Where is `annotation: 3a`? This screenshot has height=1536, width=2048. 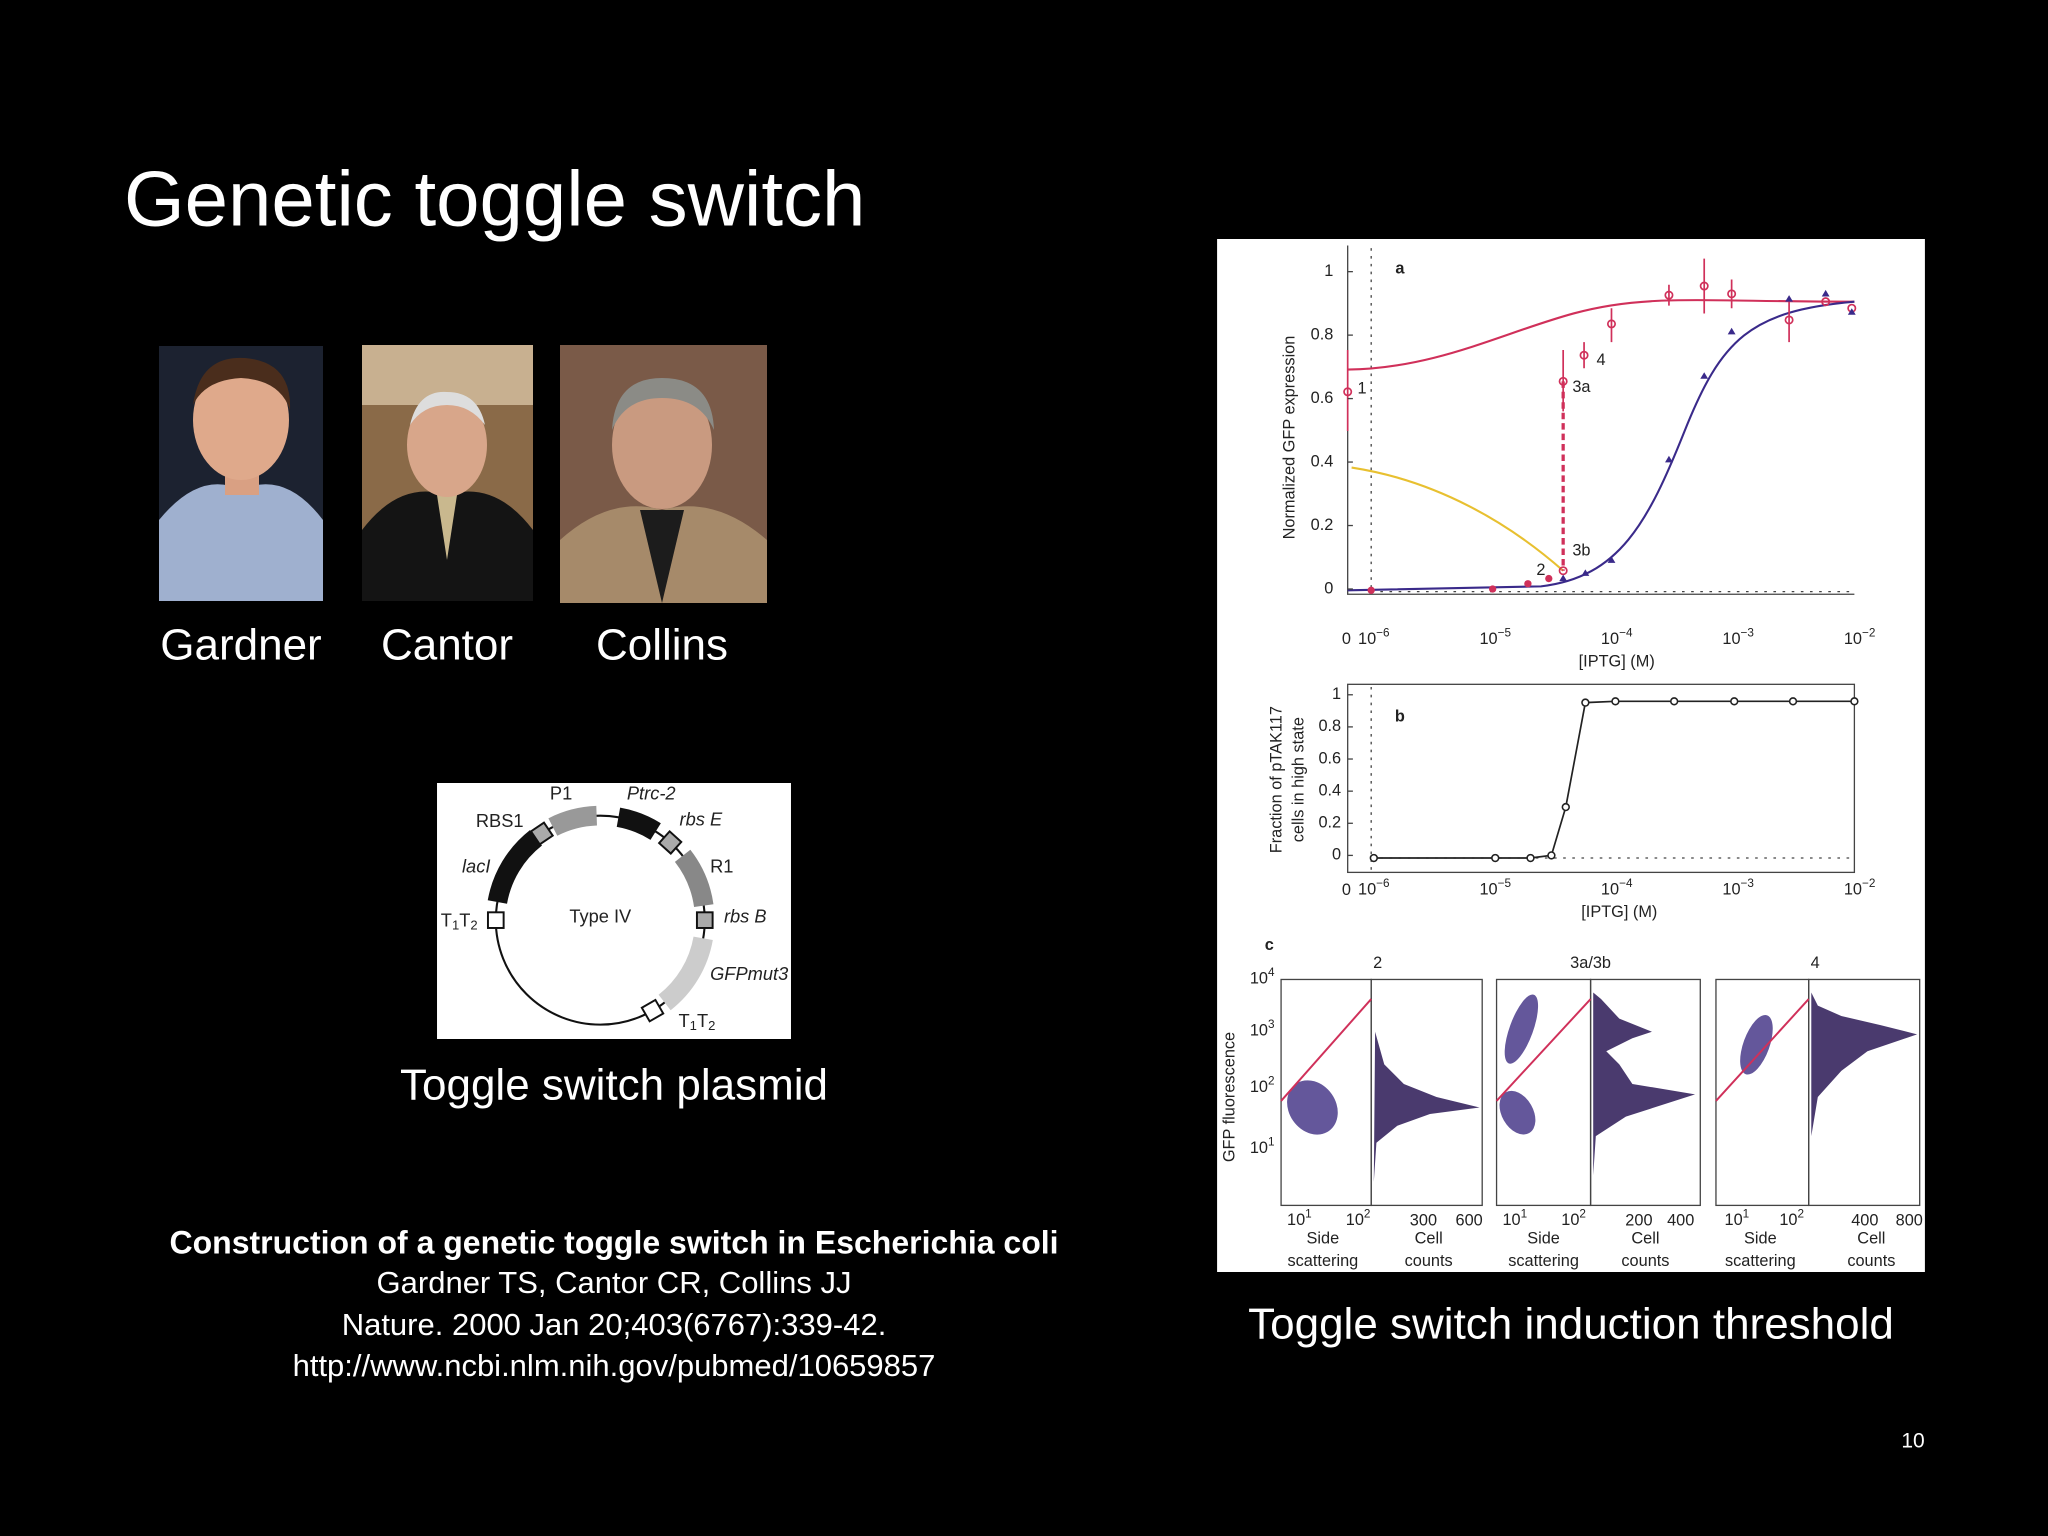
annotation: 3a is located at coordinates (1581, 387).